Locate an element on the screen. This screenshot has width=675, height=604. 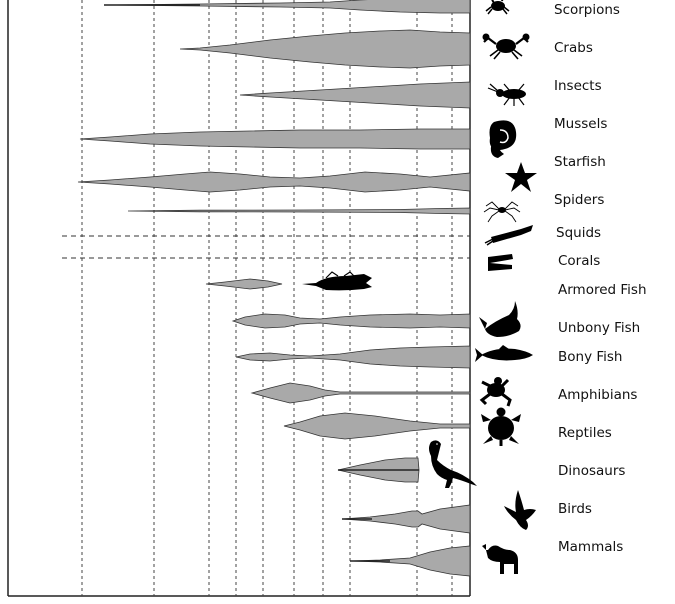
spider-icon is located at coordinates (502, 212).